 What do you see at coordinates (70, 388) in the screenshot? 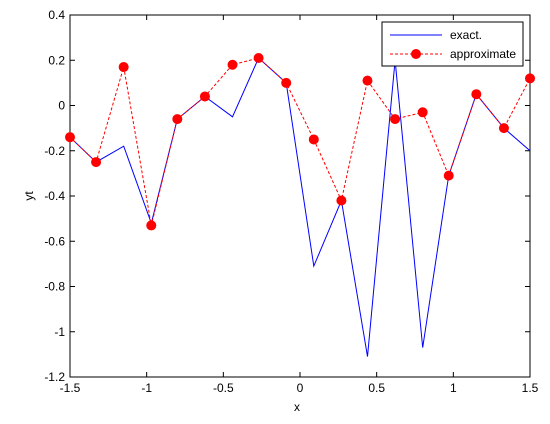
I see `x-tick-label: -1.5` at bounding box center [70, 388].